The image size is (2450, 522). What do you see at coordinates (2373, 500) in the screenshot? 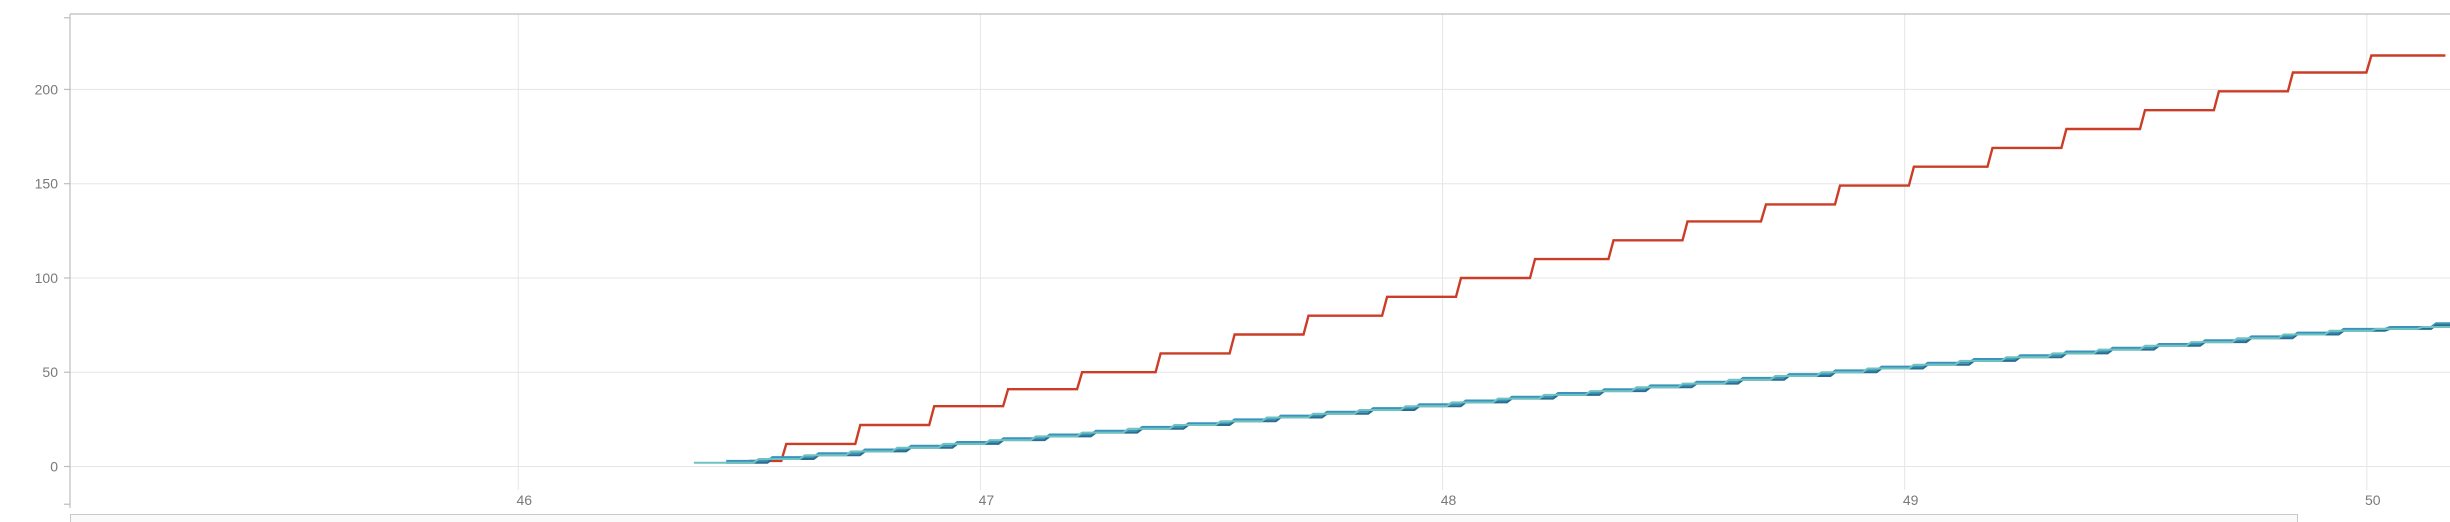
I see `x-tick-label: 50` at bounding box center [2373, 500].